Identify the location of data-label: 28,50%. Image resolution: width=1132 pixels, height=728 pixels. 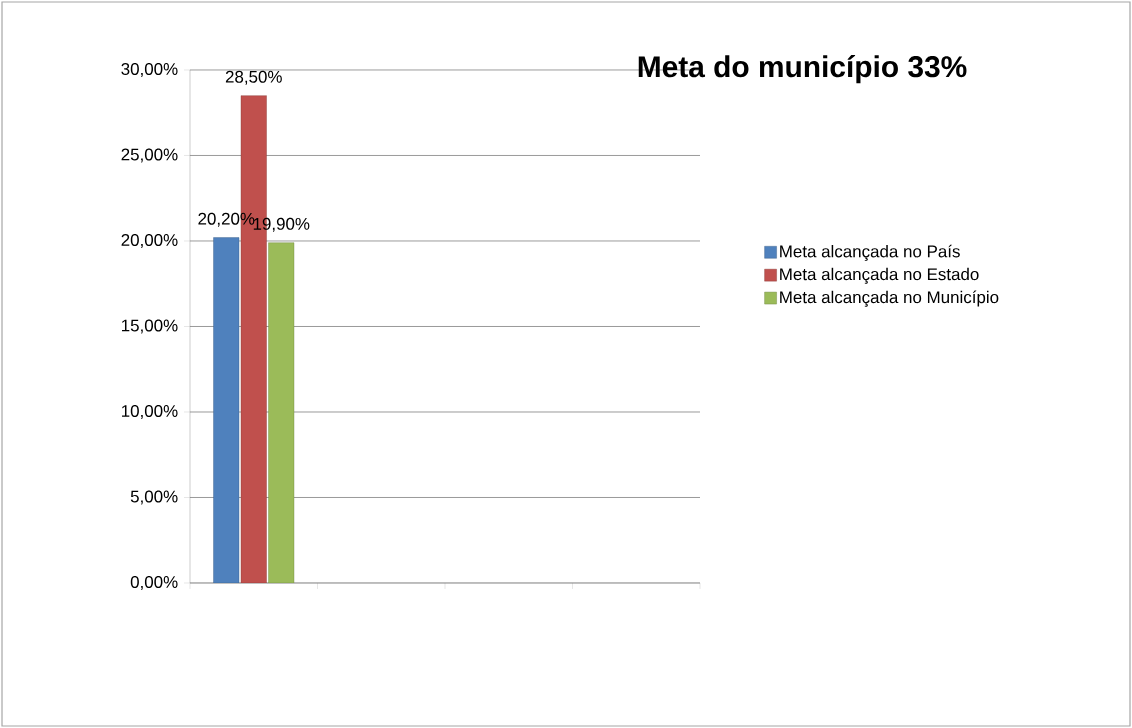
(253, 77).